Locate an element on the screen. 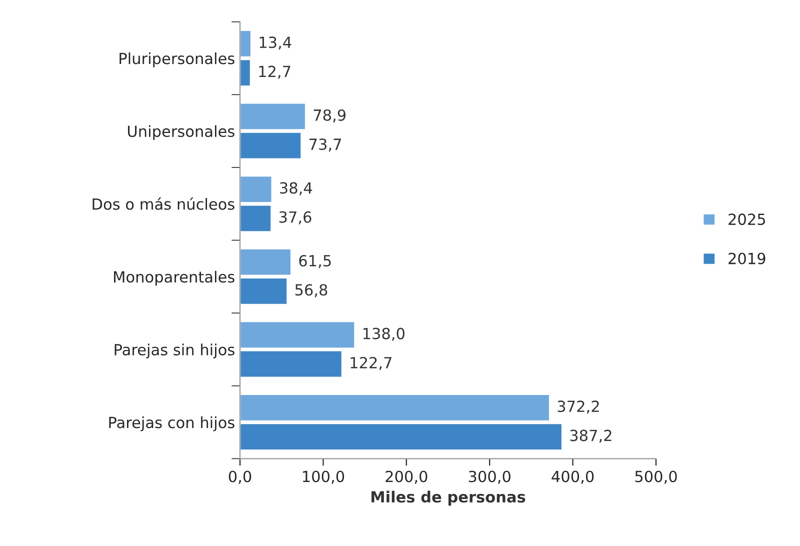  y-tick-label: Parejas sin hijos is located at coordinates (174, 351).